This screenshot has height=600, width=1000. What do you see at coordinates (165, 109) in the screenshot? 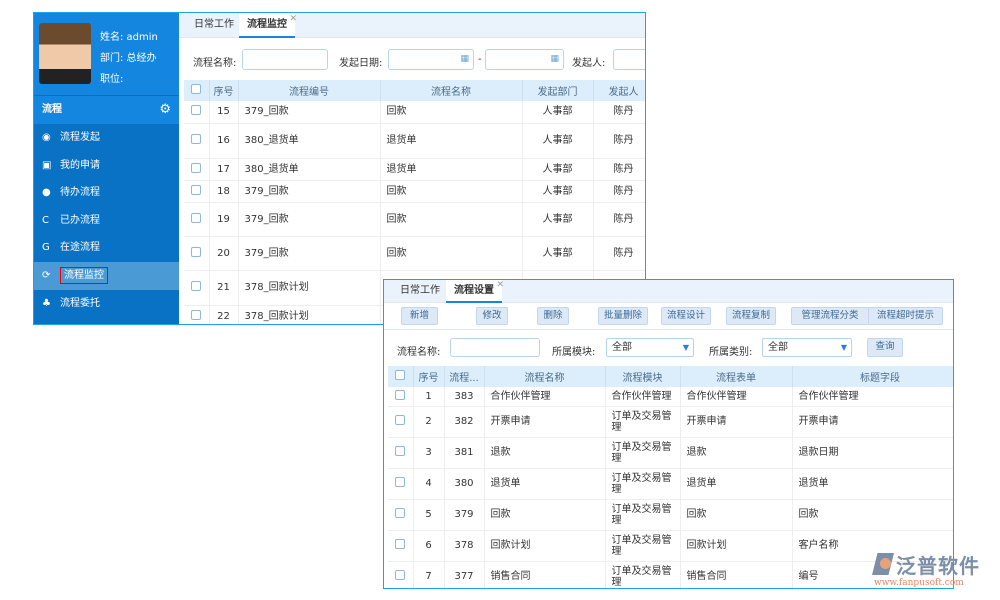
I see `gear-icon: ⚙` at bounding box center [165, 109].